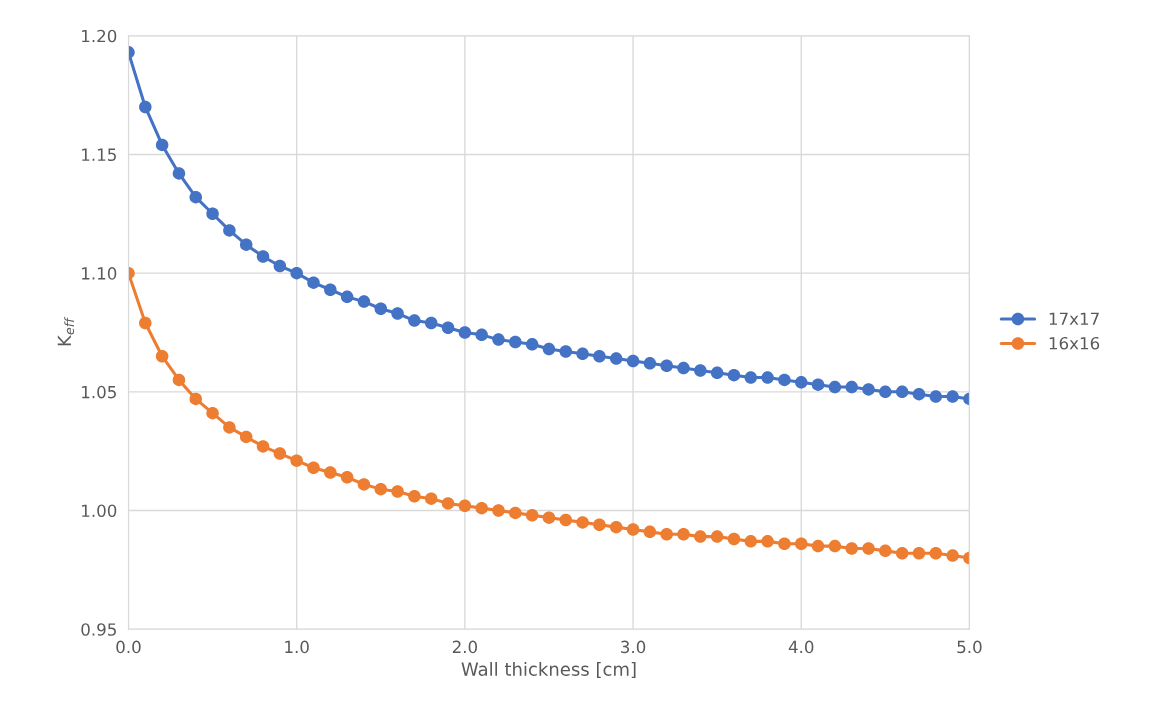 The image size is (1168, 715). What do you see at coordinates (98, 629) in the screenshot?
I see `y-tick-label: 0.95` at bounding box center [98, 629].